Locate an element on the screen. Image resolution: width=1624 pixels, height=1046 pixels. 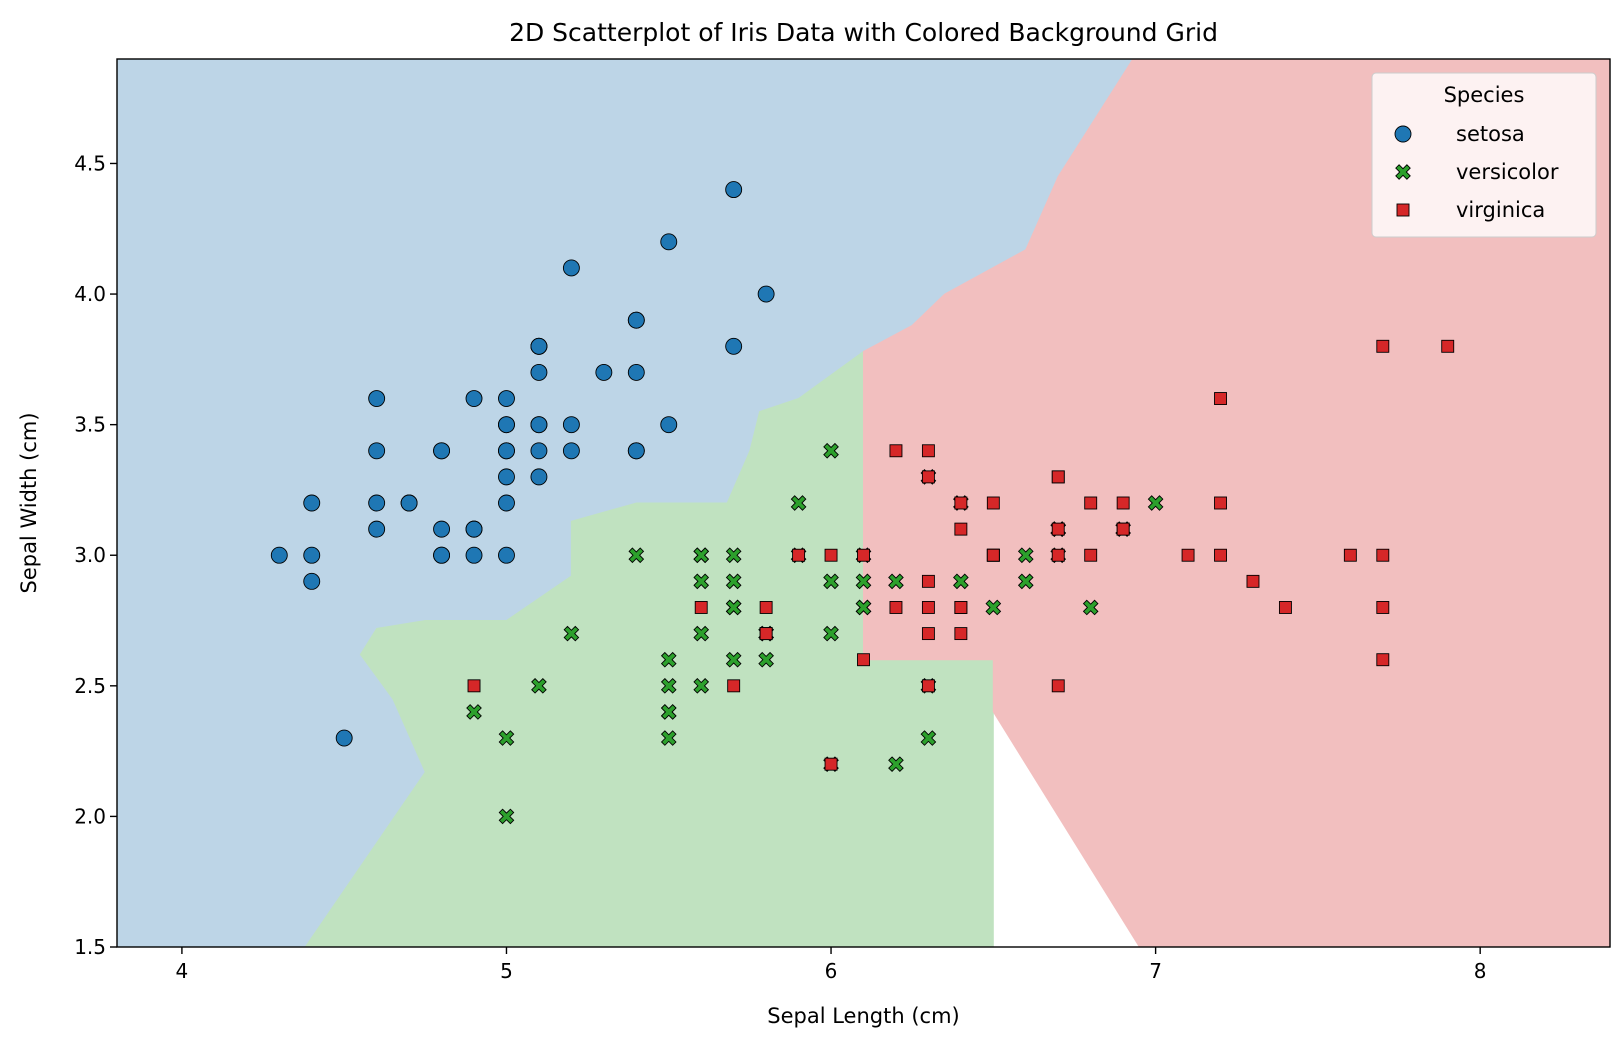
y-tick-label: 1.5 is located at coordinates (90, 947).